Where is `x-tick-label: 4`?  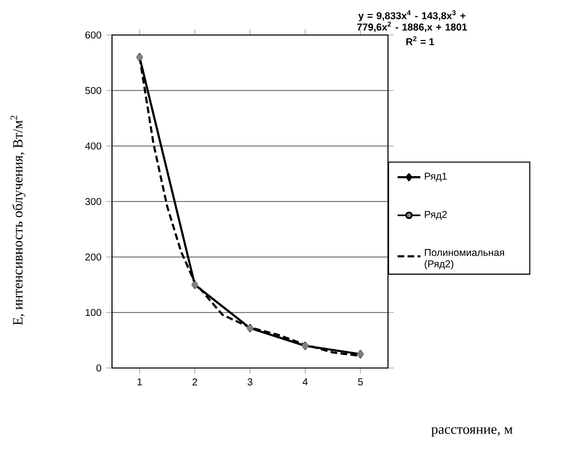 x-tick-label: 4 is located at coordinates (305, 382).